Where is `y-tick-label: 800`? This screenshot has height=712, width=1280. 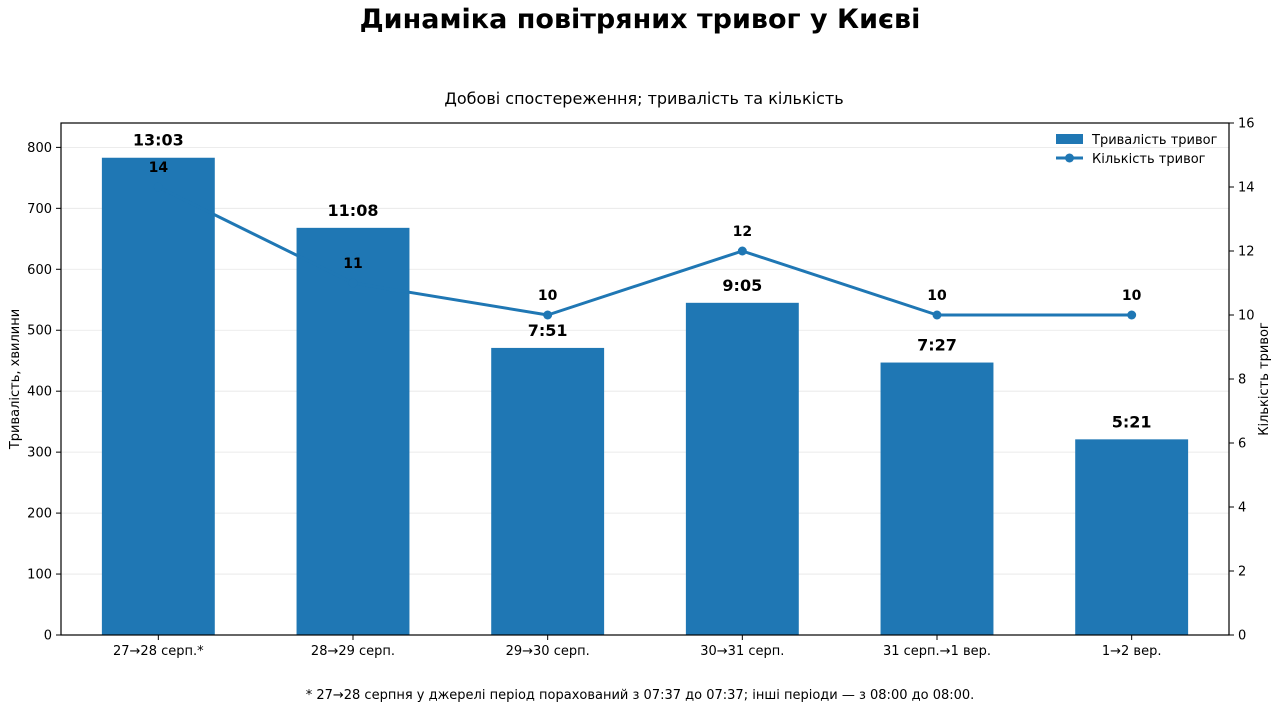 y-tick-label: 800 is located at coordinates (39, 148).